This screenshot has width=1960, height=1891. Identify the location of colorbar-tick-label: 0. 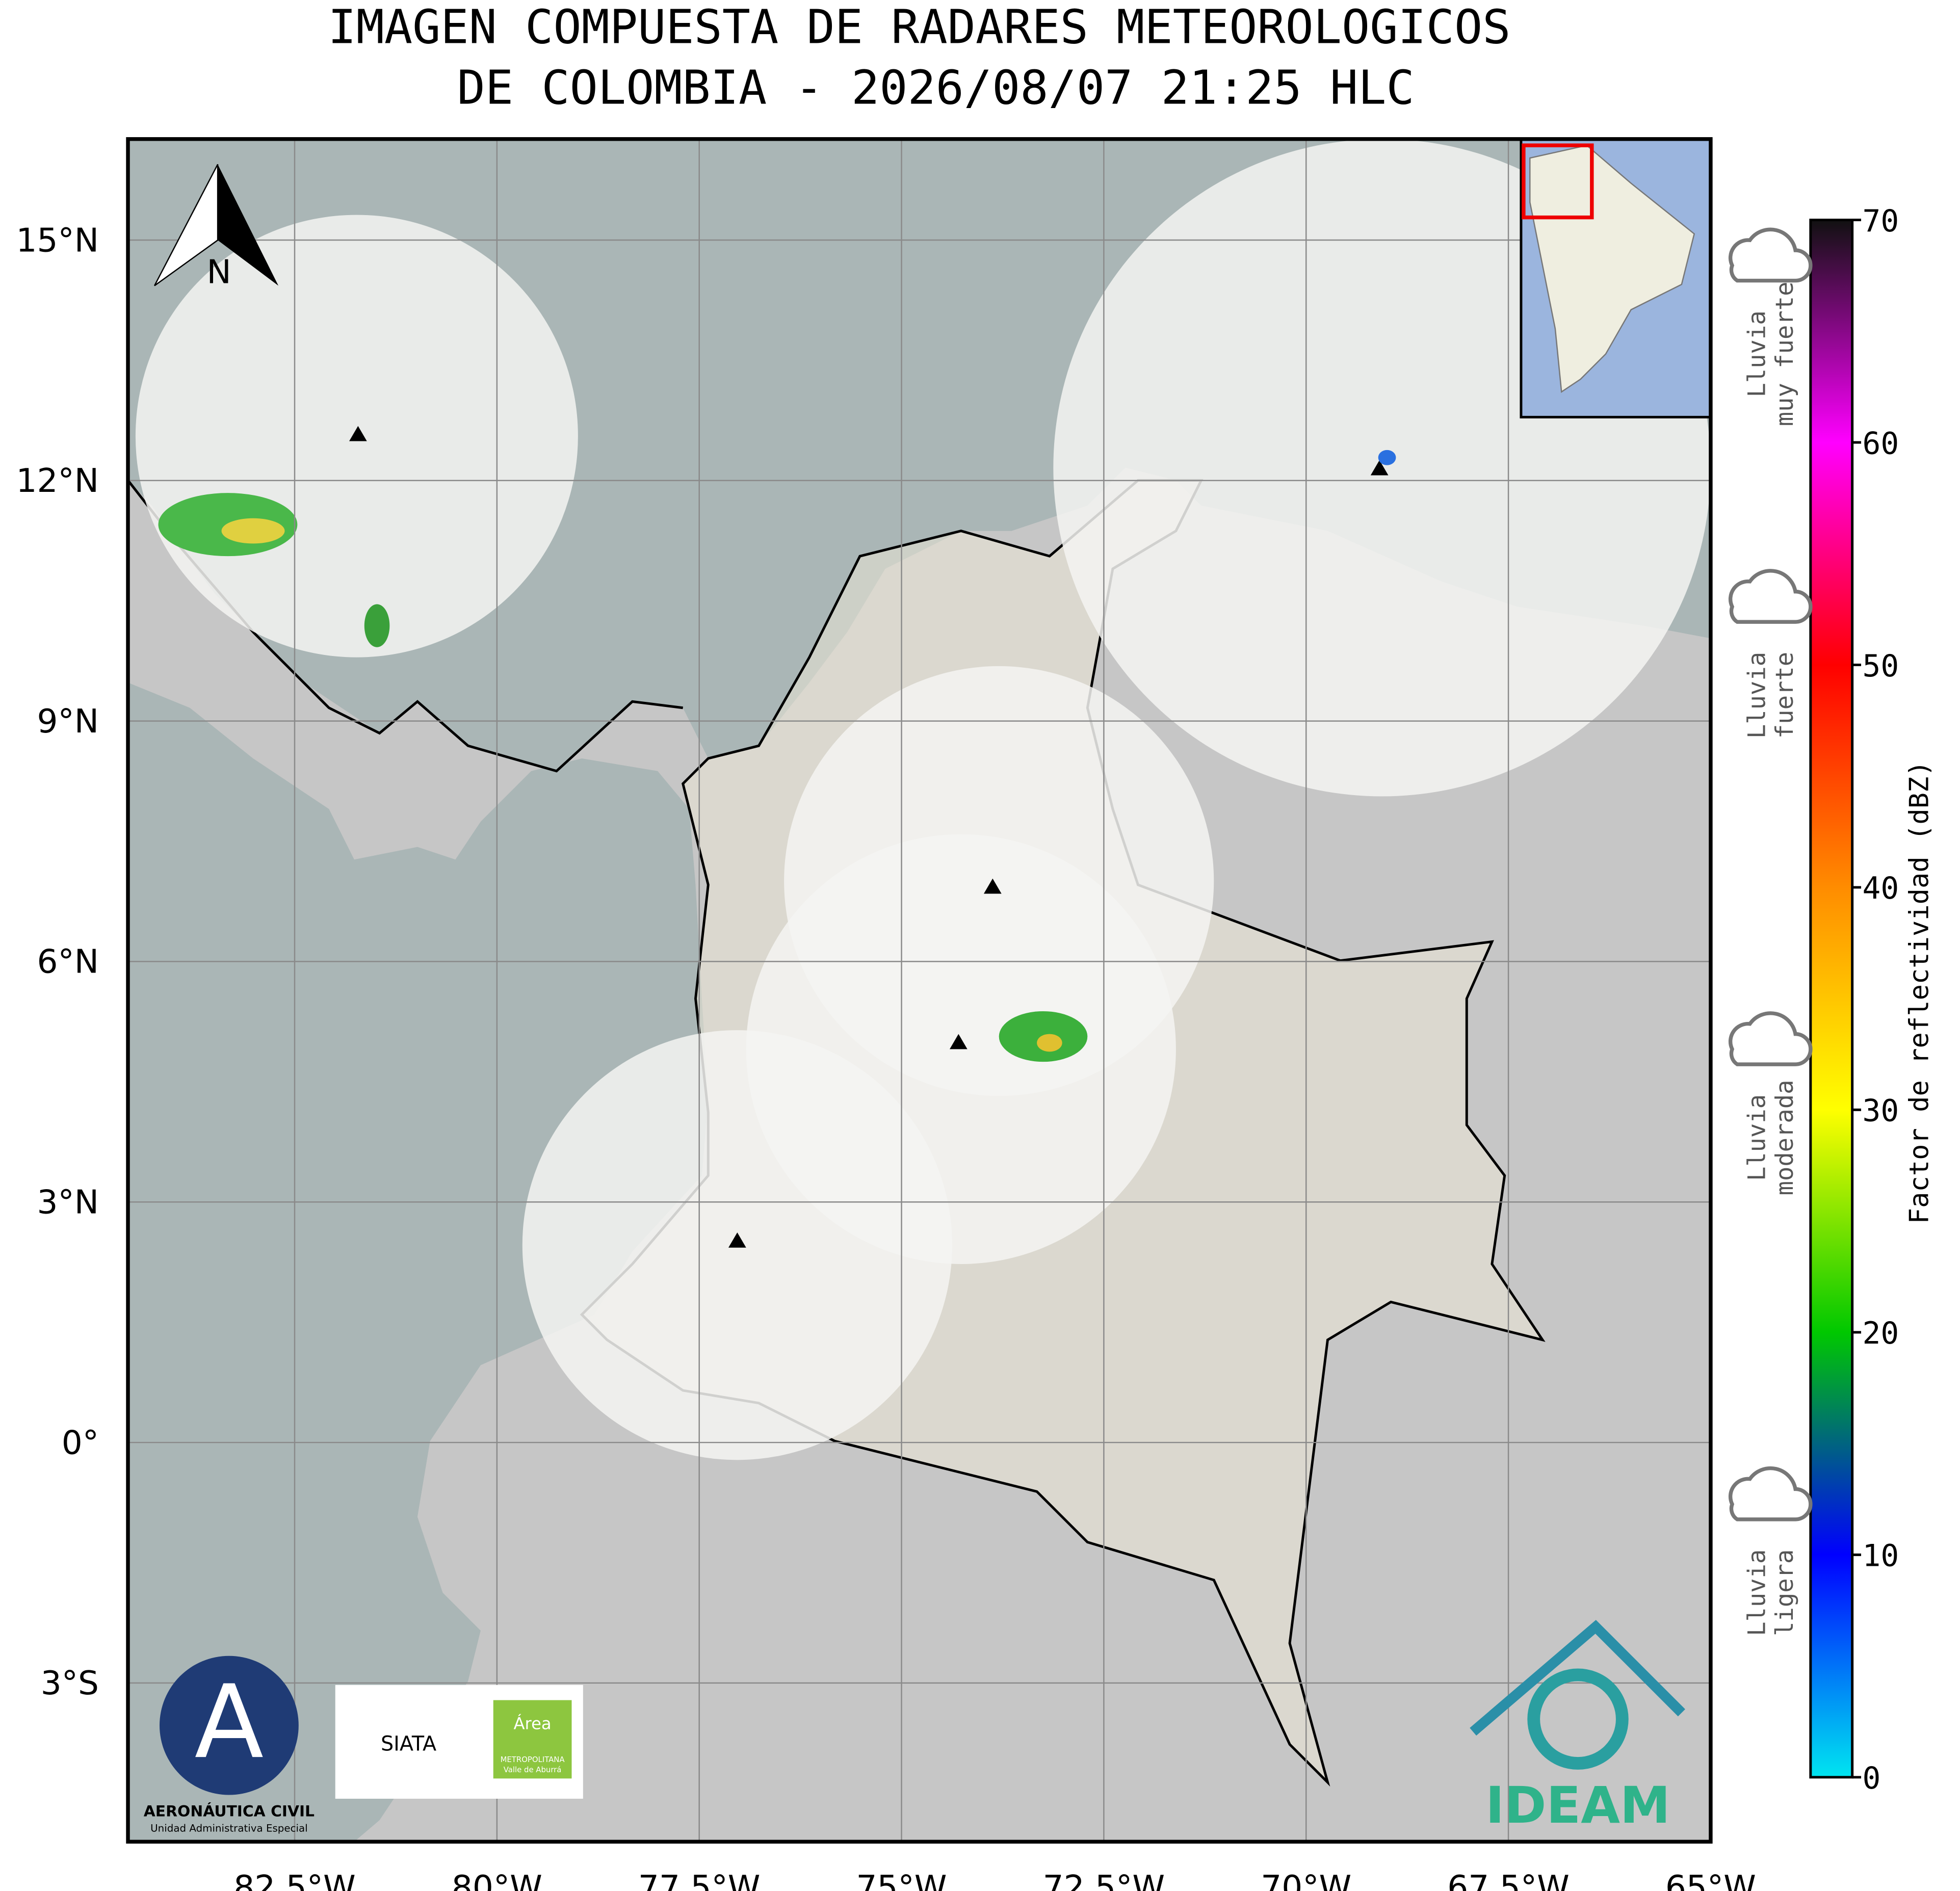
(1872, 1778).